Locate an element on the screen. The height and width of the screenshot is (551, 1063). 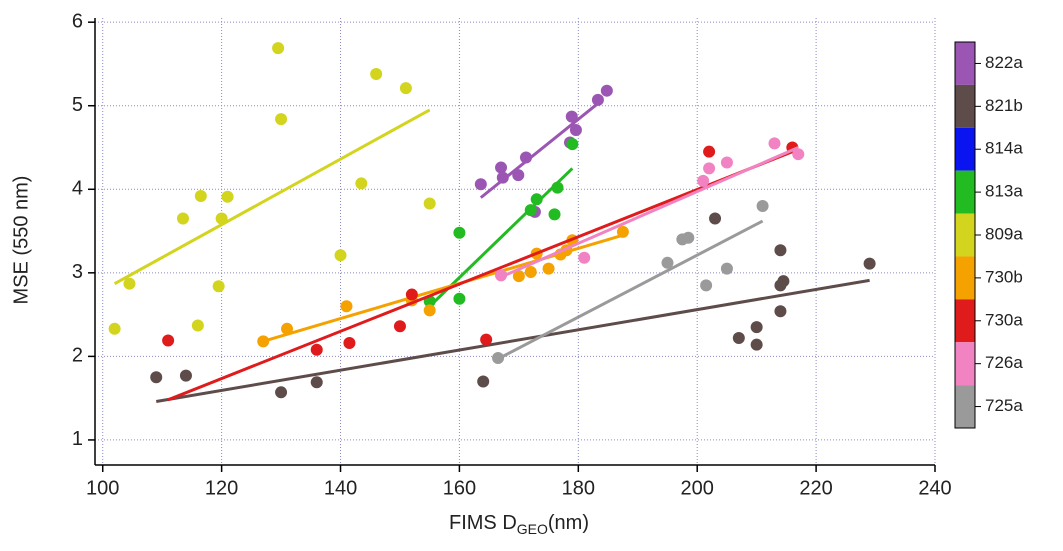
y-axis-label: MSE (550 nm) is located at coordinates (21, 240).